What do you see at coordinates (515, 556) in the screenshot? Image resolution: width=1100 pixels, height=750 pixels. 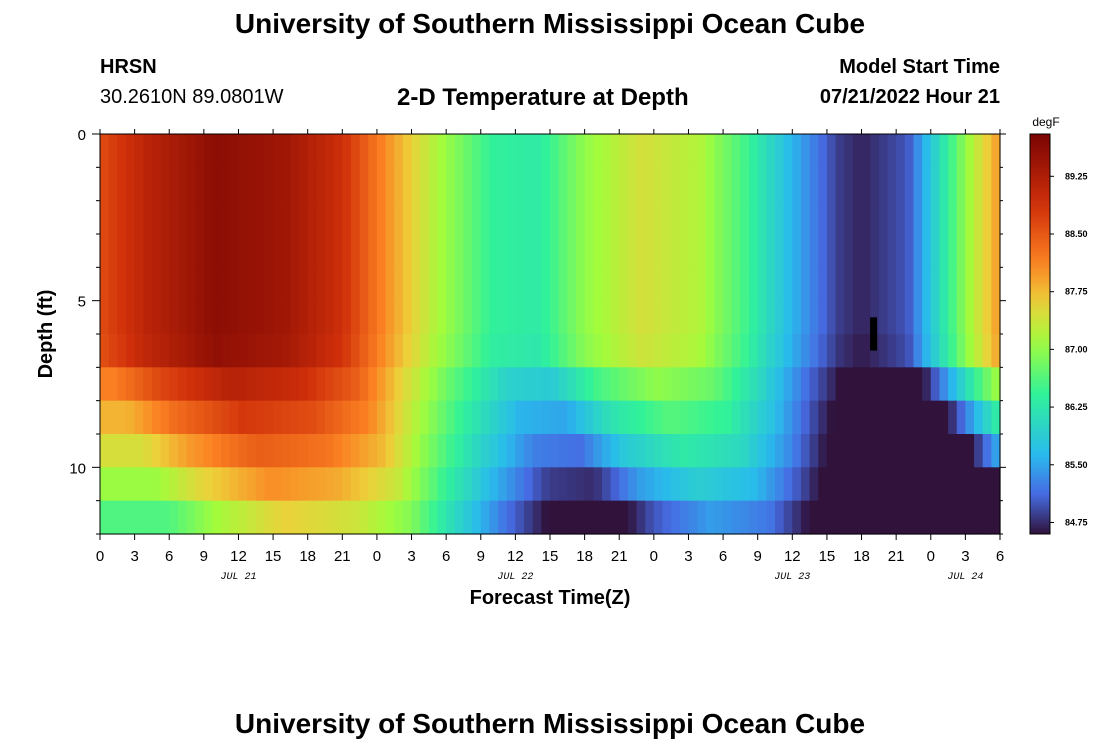 I see `x-tick-label: 12` at bounding box center [515, 556].